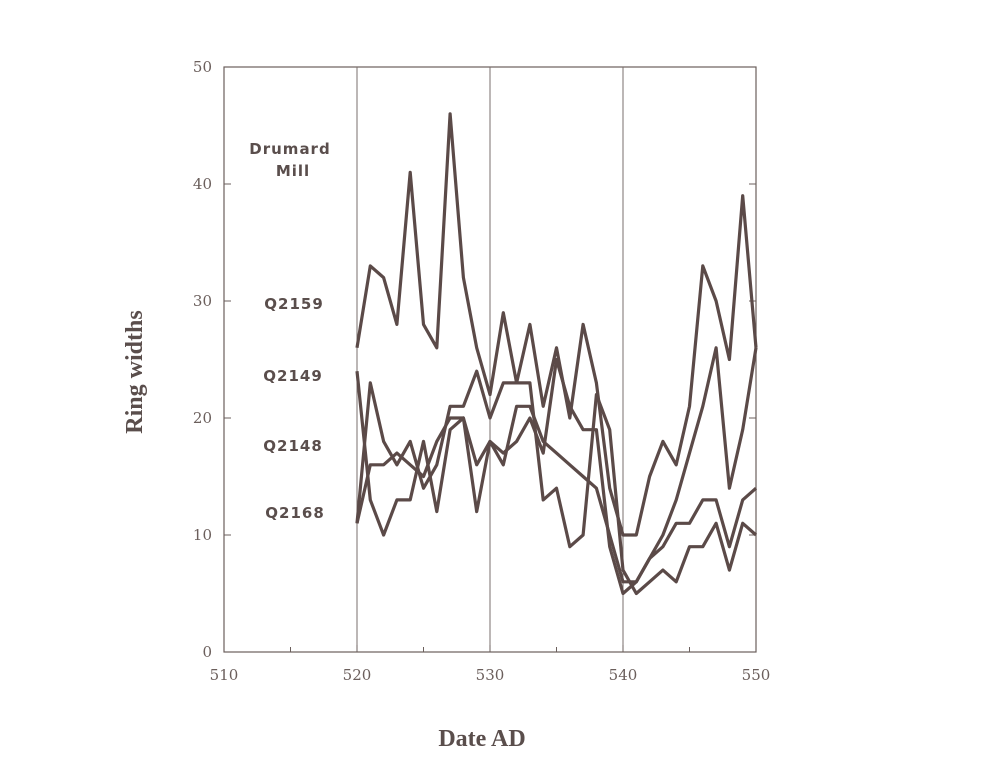 The width and height of the screenshot is (983, 780). What do you see at coordinates (756, 675) in the screenshot?
I see `x-tick-label: 550` at bounding box center [756, 675].